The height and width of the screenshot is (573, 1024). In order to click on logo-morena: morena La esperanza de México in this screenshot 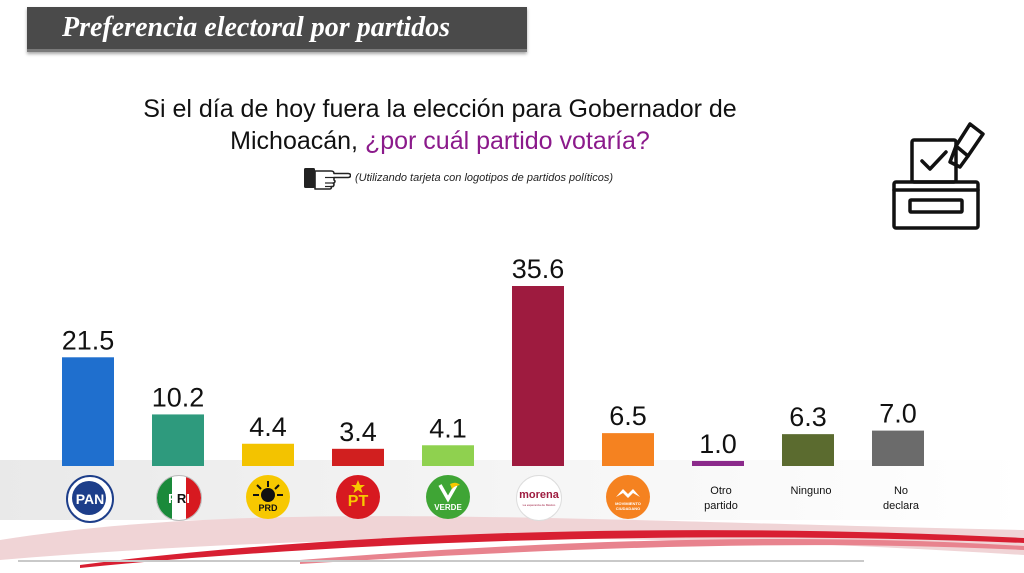, I will do `click(539, 498)`.